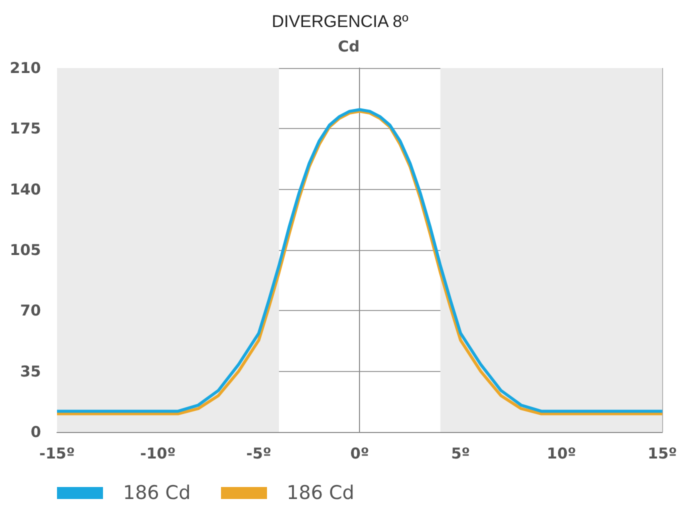 The width and height of the screenshot is (680, 508). Describe the element at coordinates (30, 311) in the screenshot. I see `y-tick-label: 70` at that location.